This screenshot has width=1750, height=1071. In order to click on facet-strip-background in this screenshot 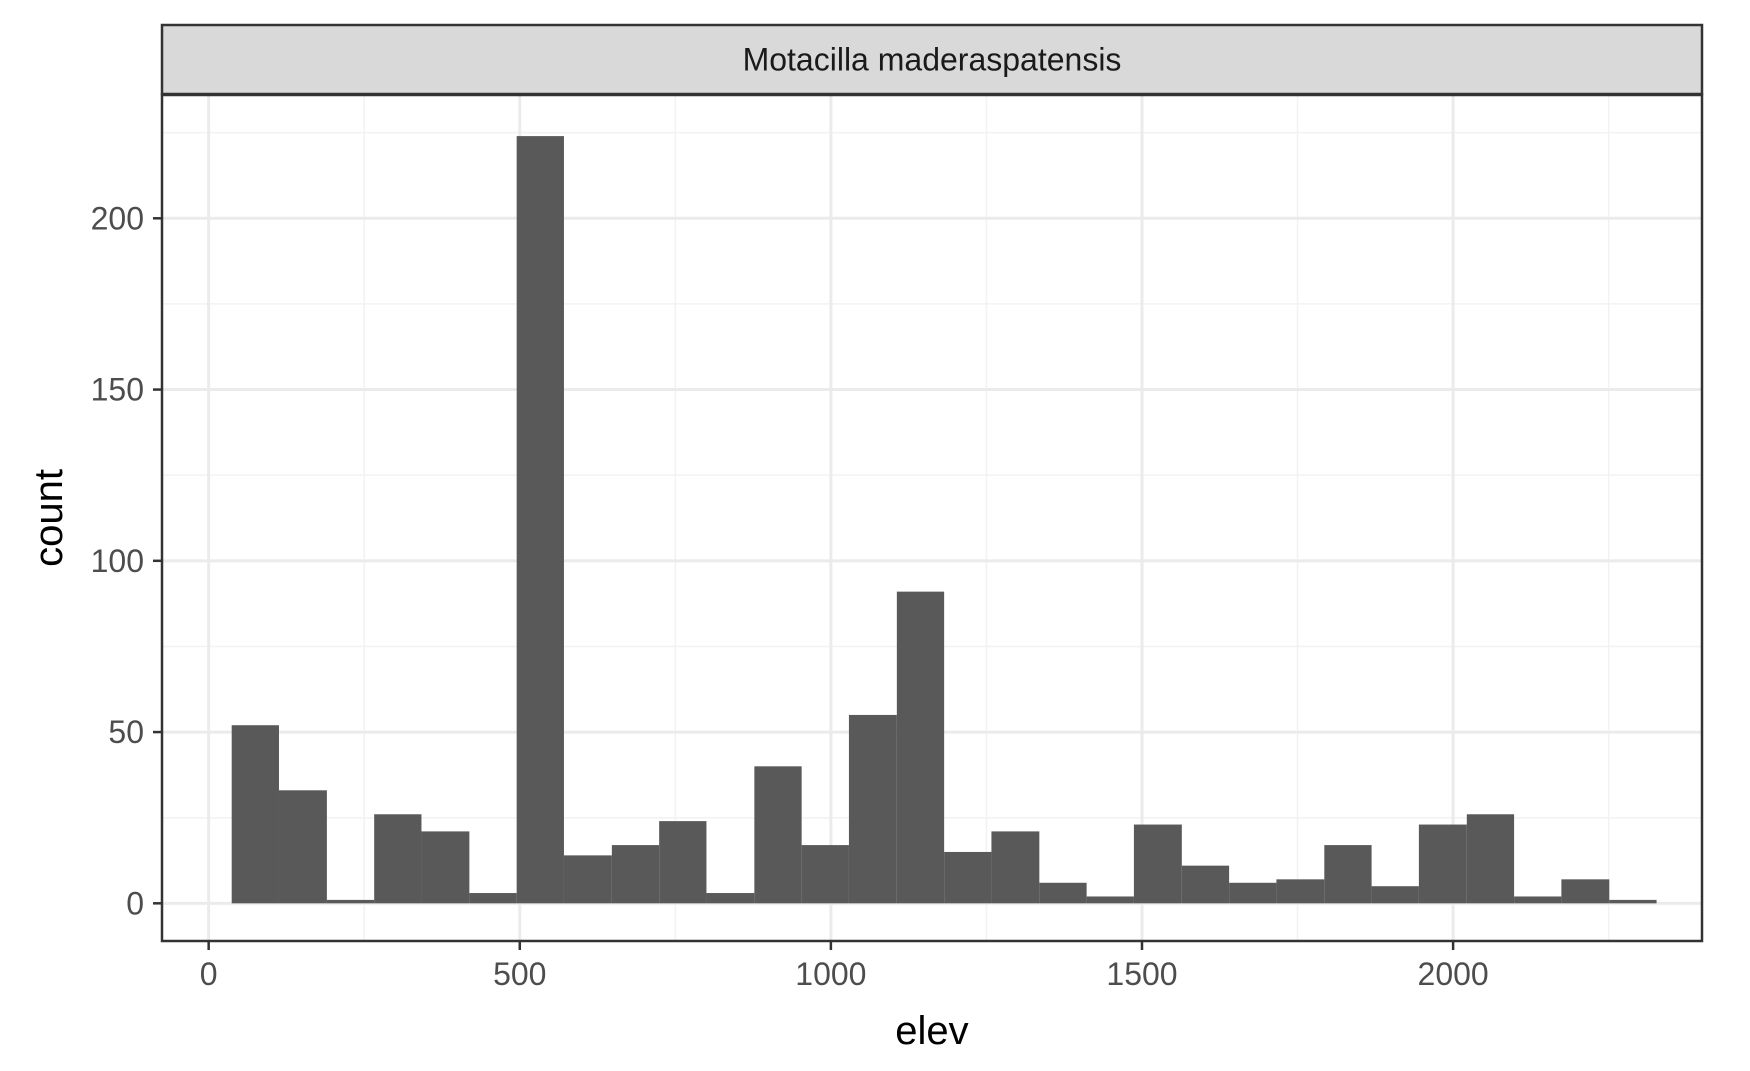, I will do `click(932, 59)`.